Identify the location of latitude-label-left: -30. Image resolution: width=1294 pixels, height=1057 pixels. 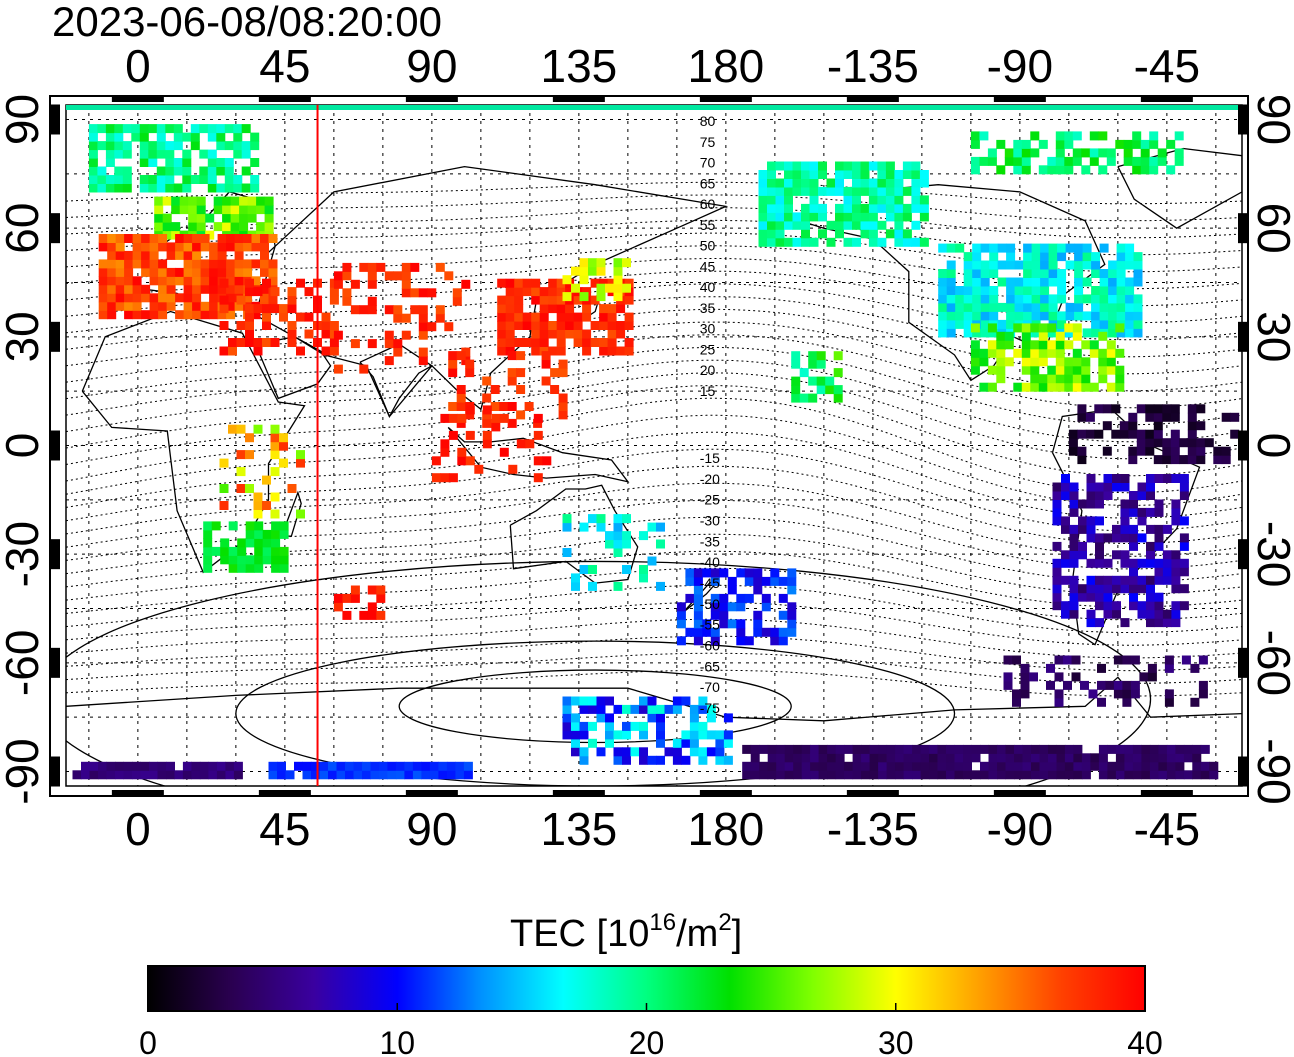
(24, 554).